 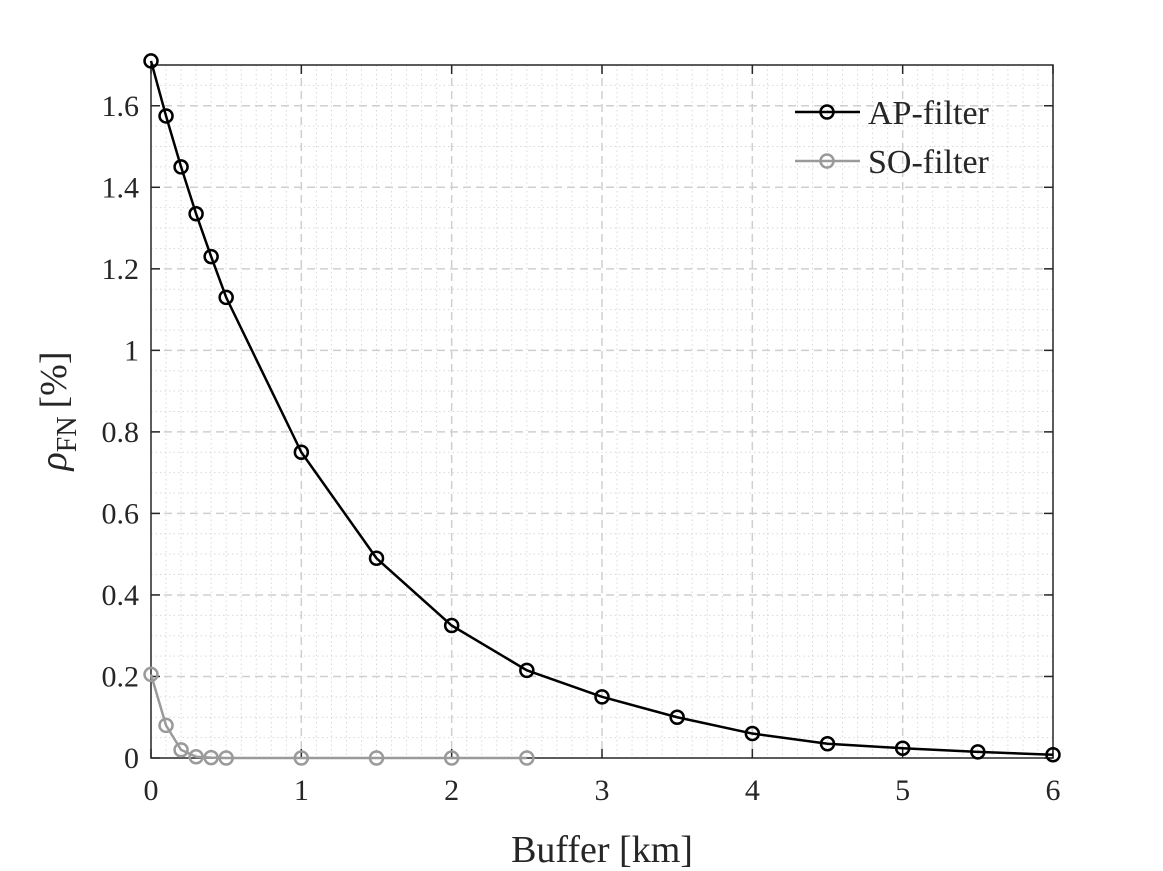 I want to click on x-tick-label: 3, so click(x=602, y=790).